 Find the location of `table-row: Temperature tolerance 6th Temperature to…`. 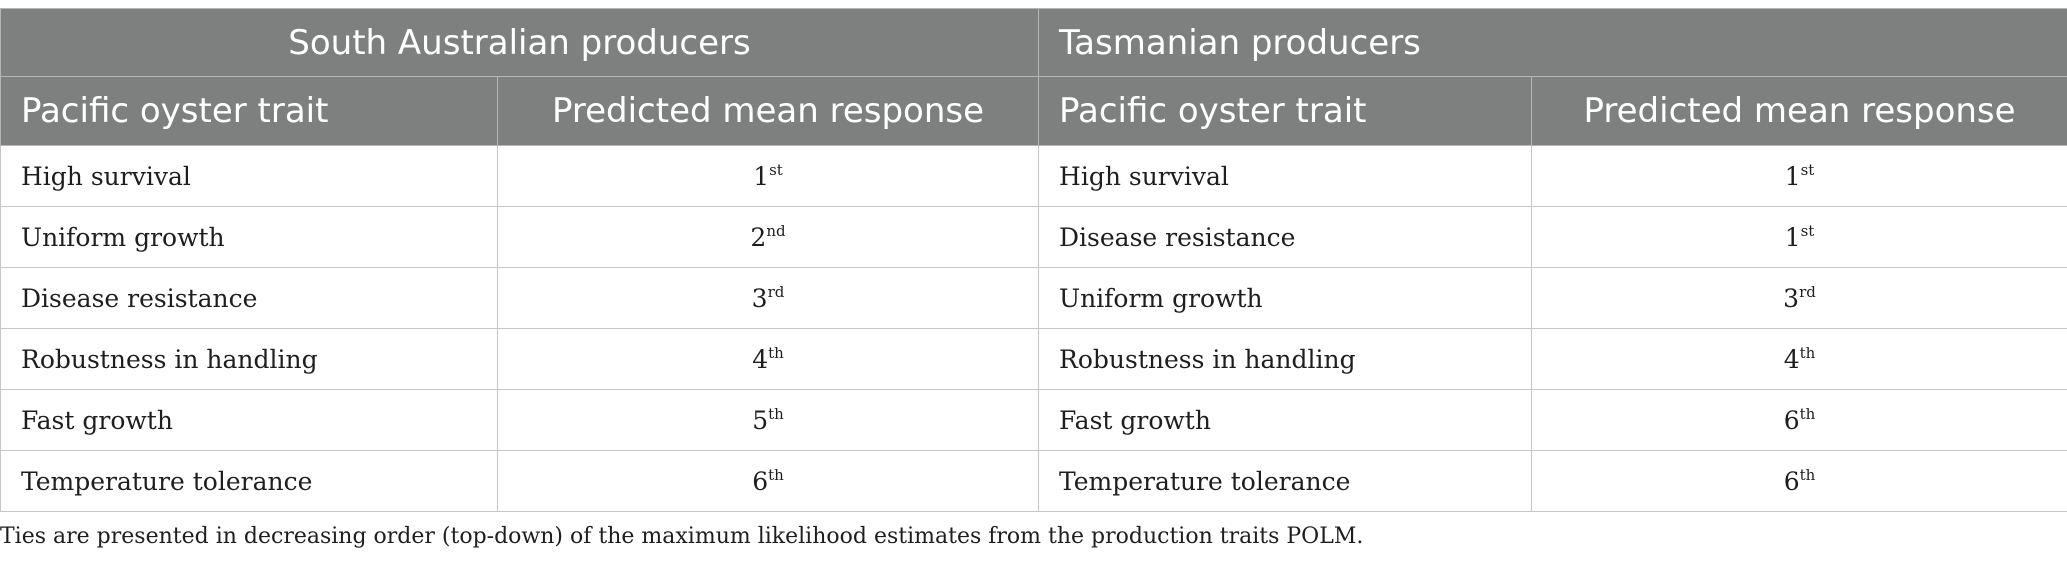

table-row: Temperature tolerance 6th Temperature to… is located at coordinates (1033, 481).